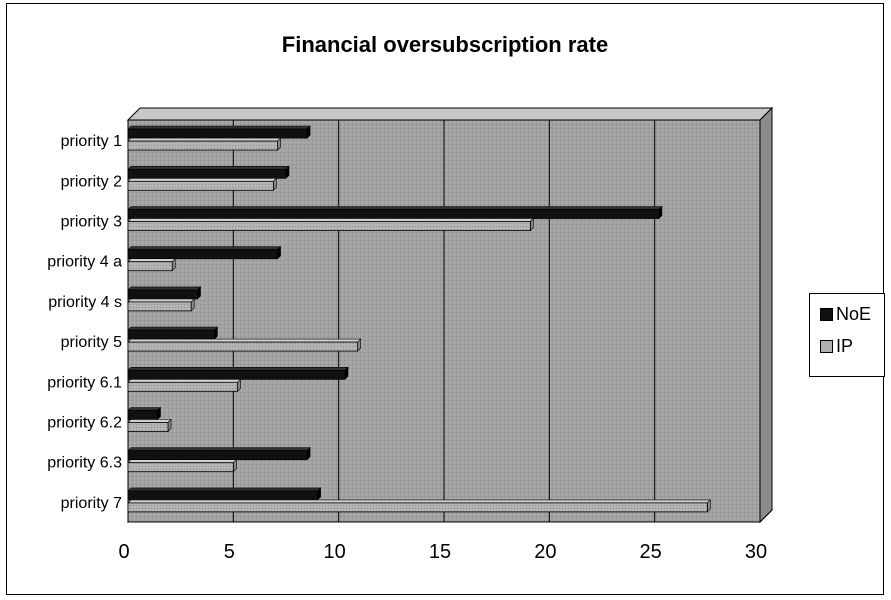  I want to click on x-tick-label: 15, so click(440, 552).